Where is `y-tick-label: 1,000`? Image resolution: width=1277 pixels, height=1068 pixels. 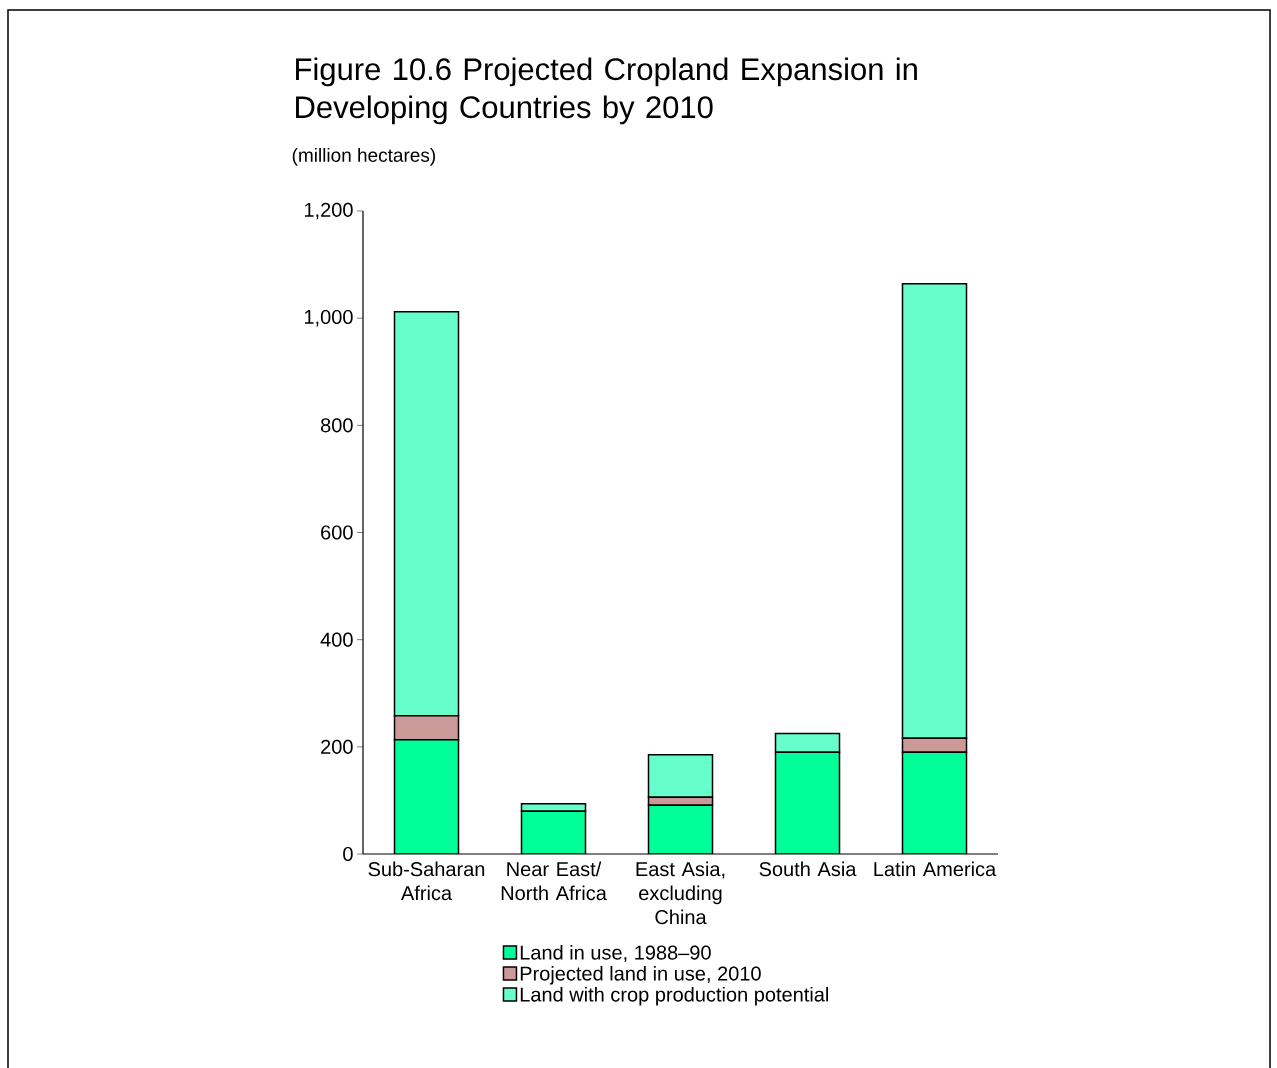
y-tick-label: 1,000 is located at coordinates (328, 318).